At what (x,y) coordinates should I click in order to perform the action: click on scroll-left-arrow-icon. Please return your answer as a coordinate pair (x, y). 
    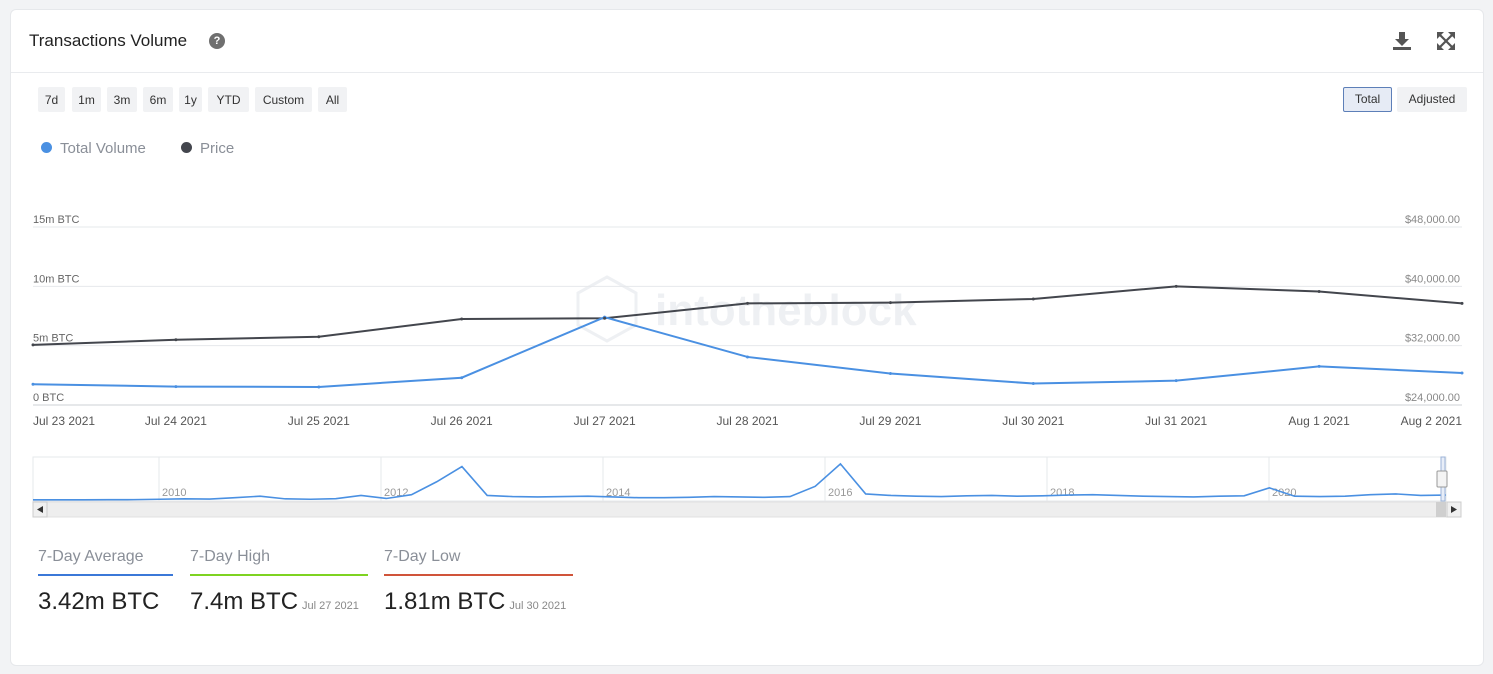
    Looking at the image, I should click on (40, 509).